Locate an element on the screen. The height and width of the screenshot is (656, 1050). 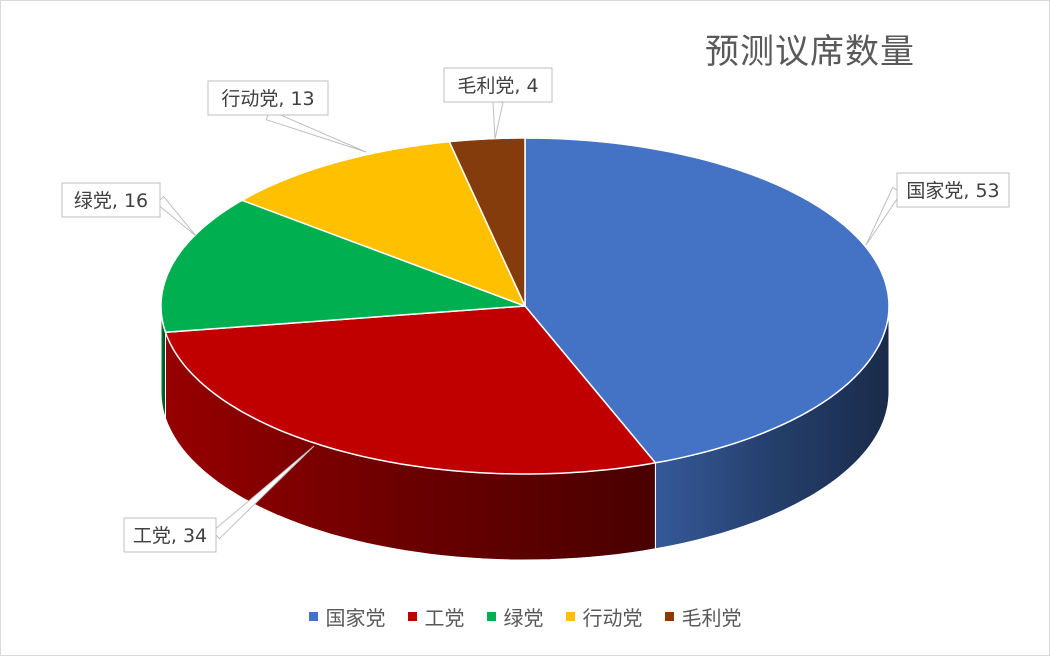
pie-slice-毛利党 is located at coordinates (487, 222).